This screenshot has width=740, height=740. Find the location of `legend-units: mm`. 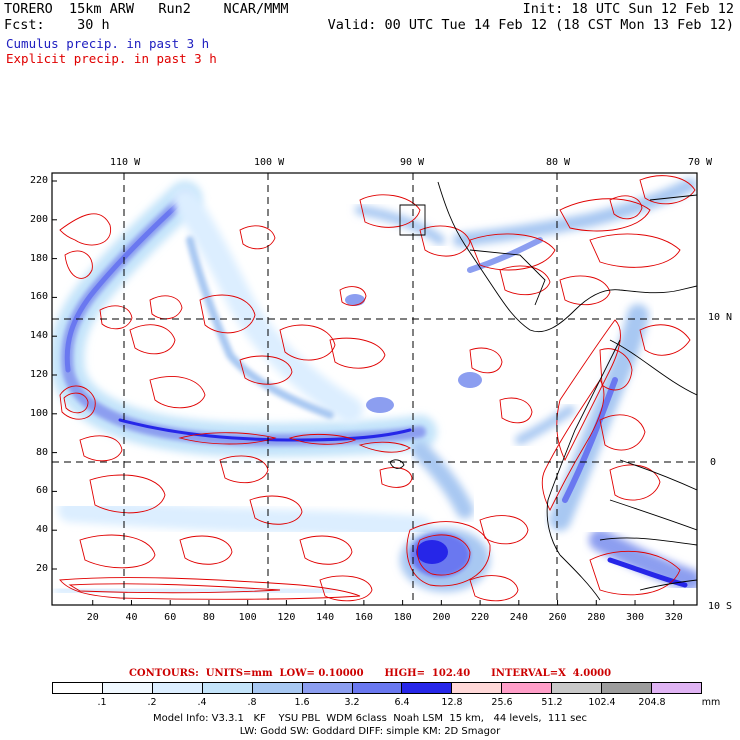

legend-units: mm is located at coordinates (711, 702).